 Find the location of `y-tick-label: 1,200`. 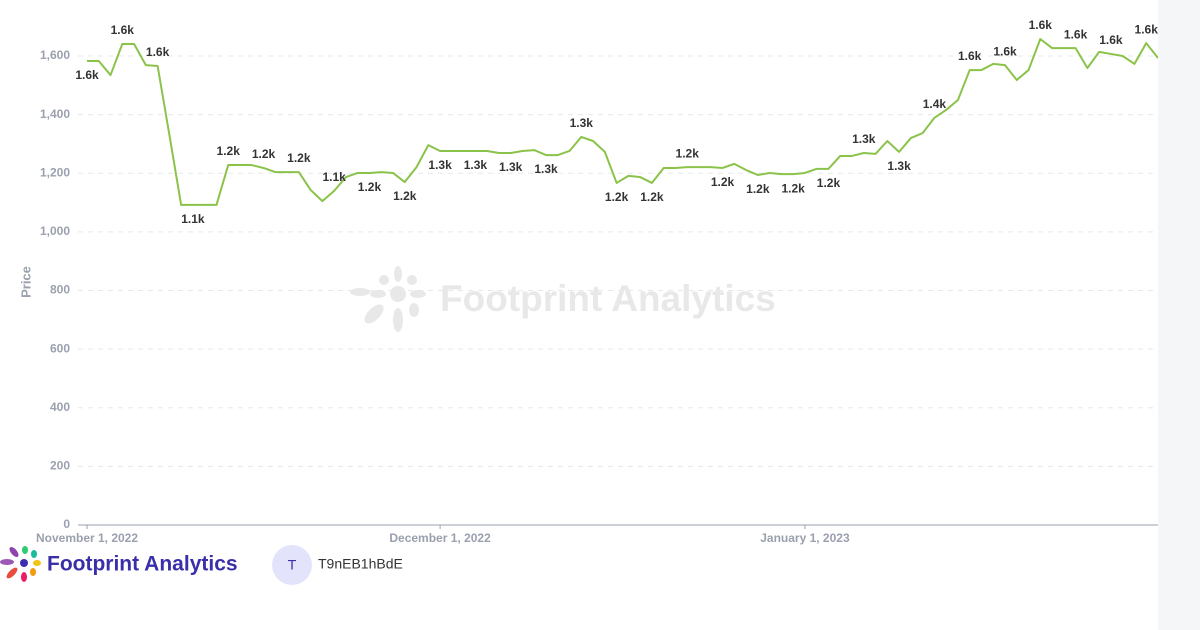

y-tick-label: 1,200 is located at coordinates (55, 172).